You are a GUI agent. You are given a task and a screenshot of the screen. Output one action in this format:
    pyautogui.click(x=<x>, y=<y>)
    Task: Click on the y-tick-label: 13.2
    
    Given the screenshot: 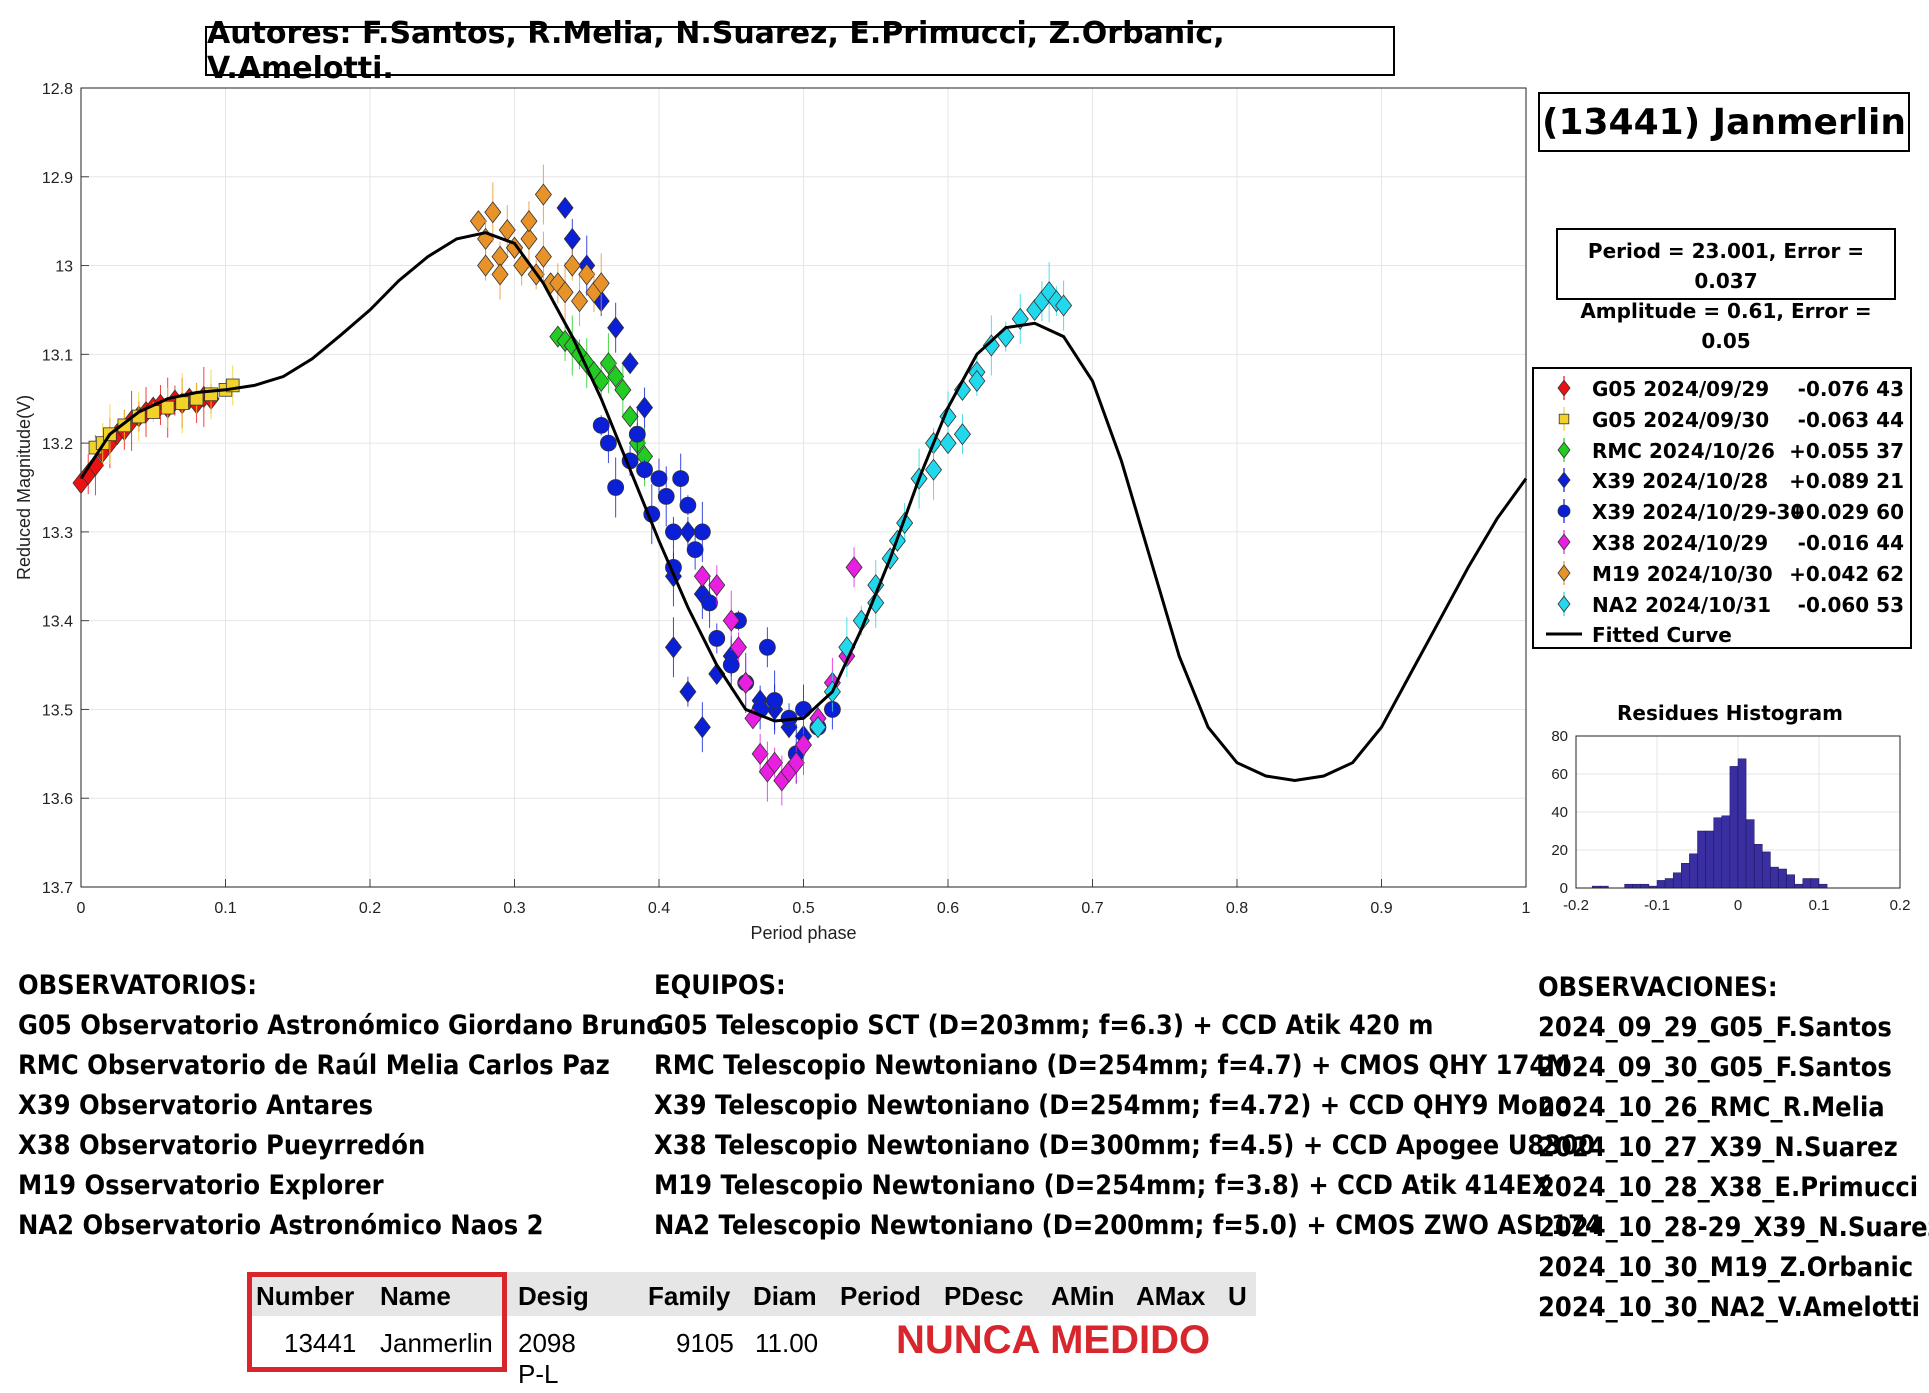 What is the action you would take?
    pyautogui.click(x=57, y=444)
    